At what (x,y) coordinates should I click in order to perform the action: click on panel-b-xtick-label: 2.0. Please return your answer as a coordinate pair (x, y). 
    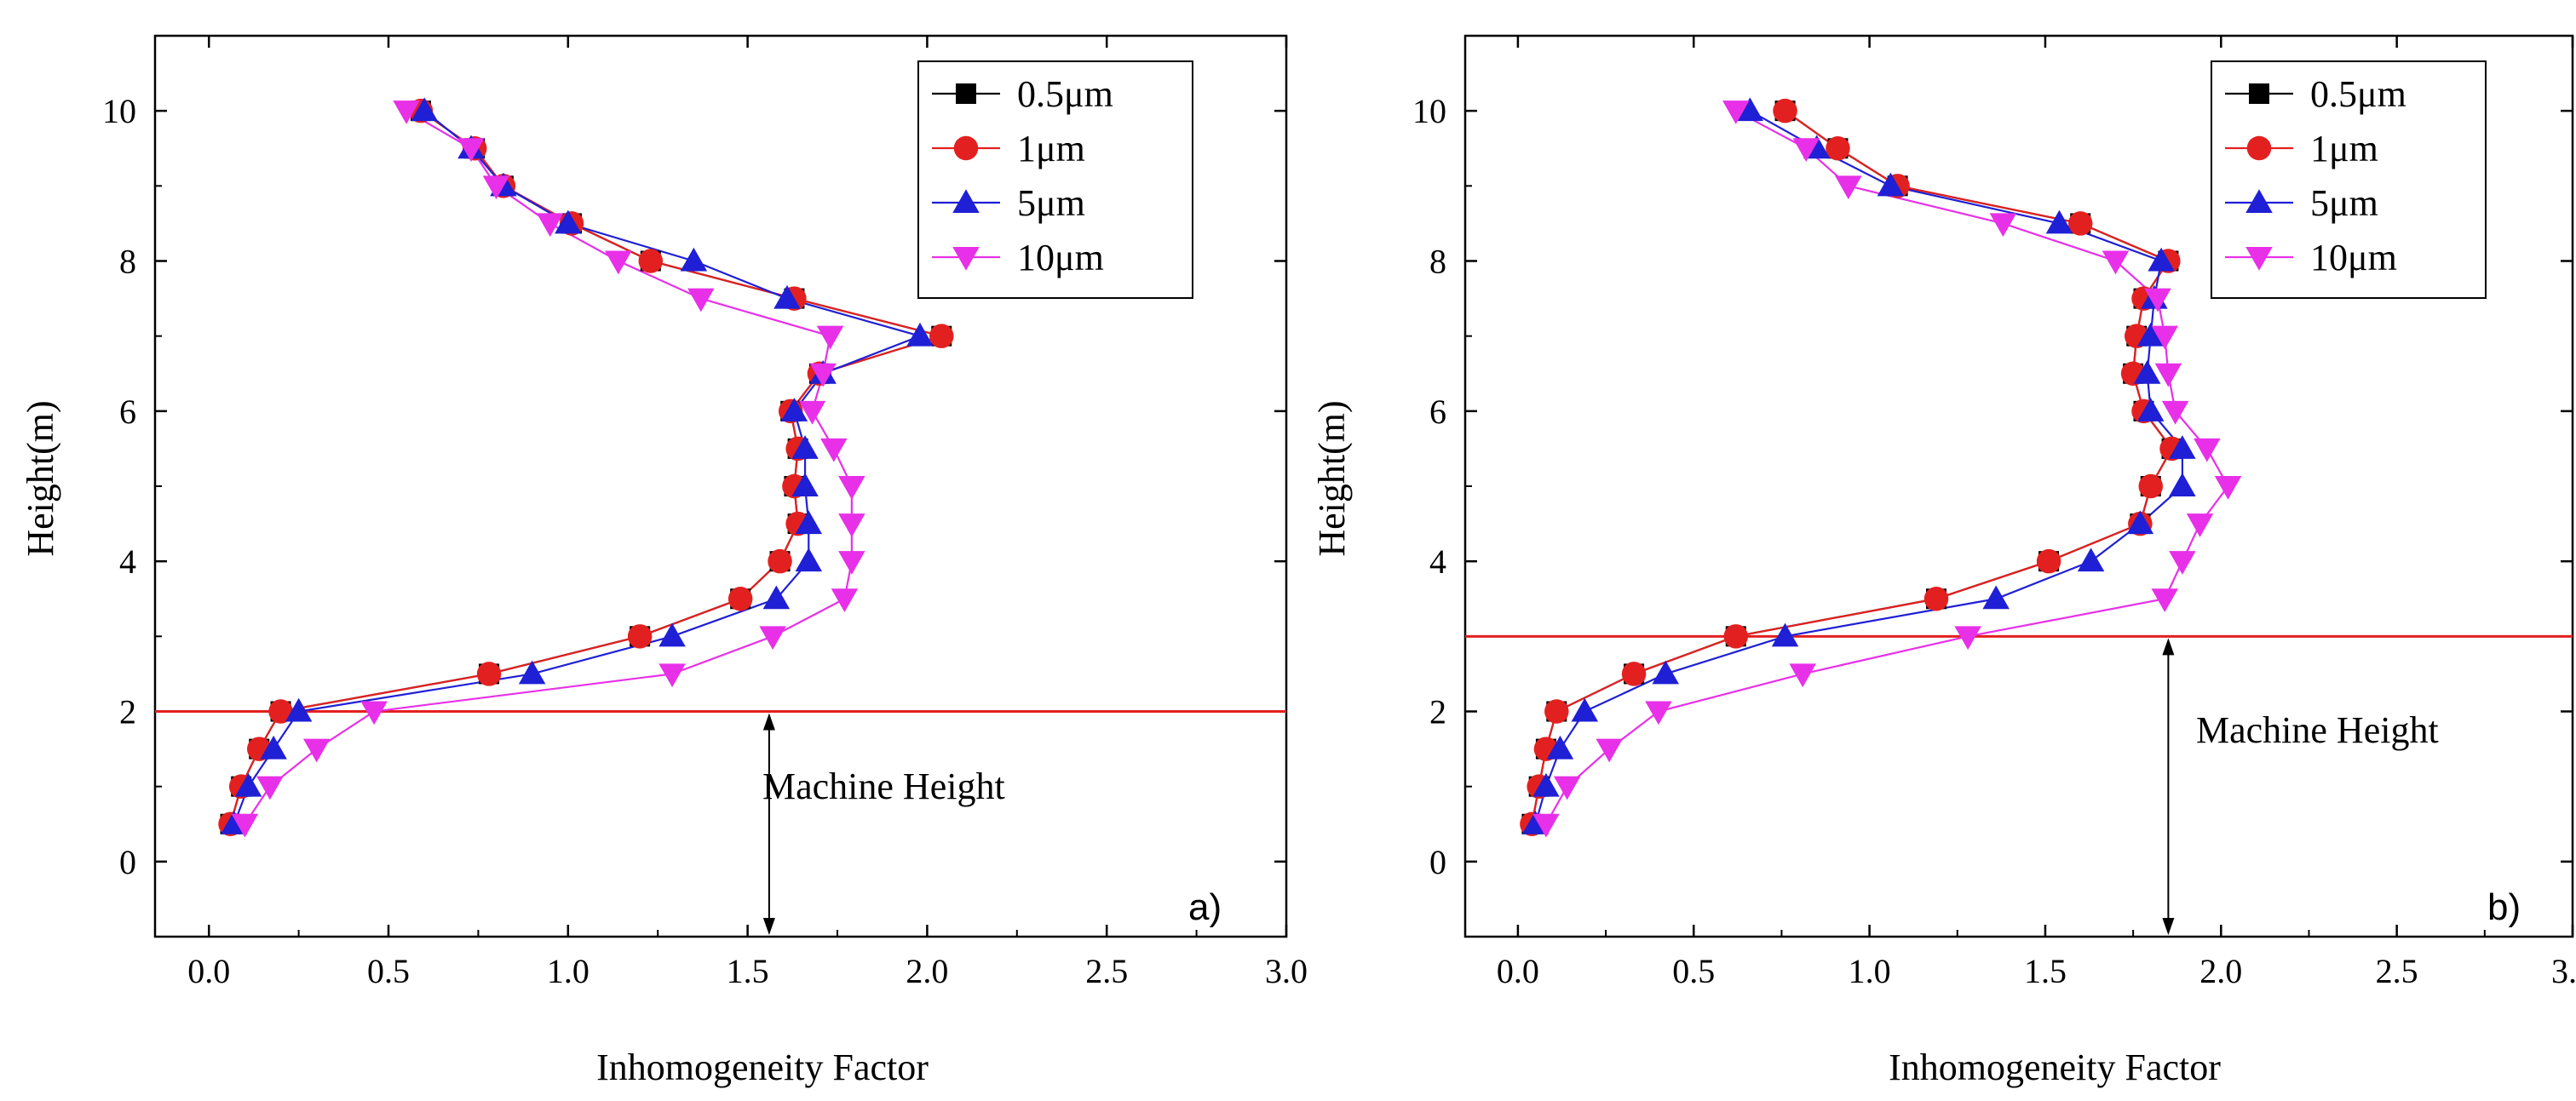
    Looking at the image, I should click on (2220, 971).